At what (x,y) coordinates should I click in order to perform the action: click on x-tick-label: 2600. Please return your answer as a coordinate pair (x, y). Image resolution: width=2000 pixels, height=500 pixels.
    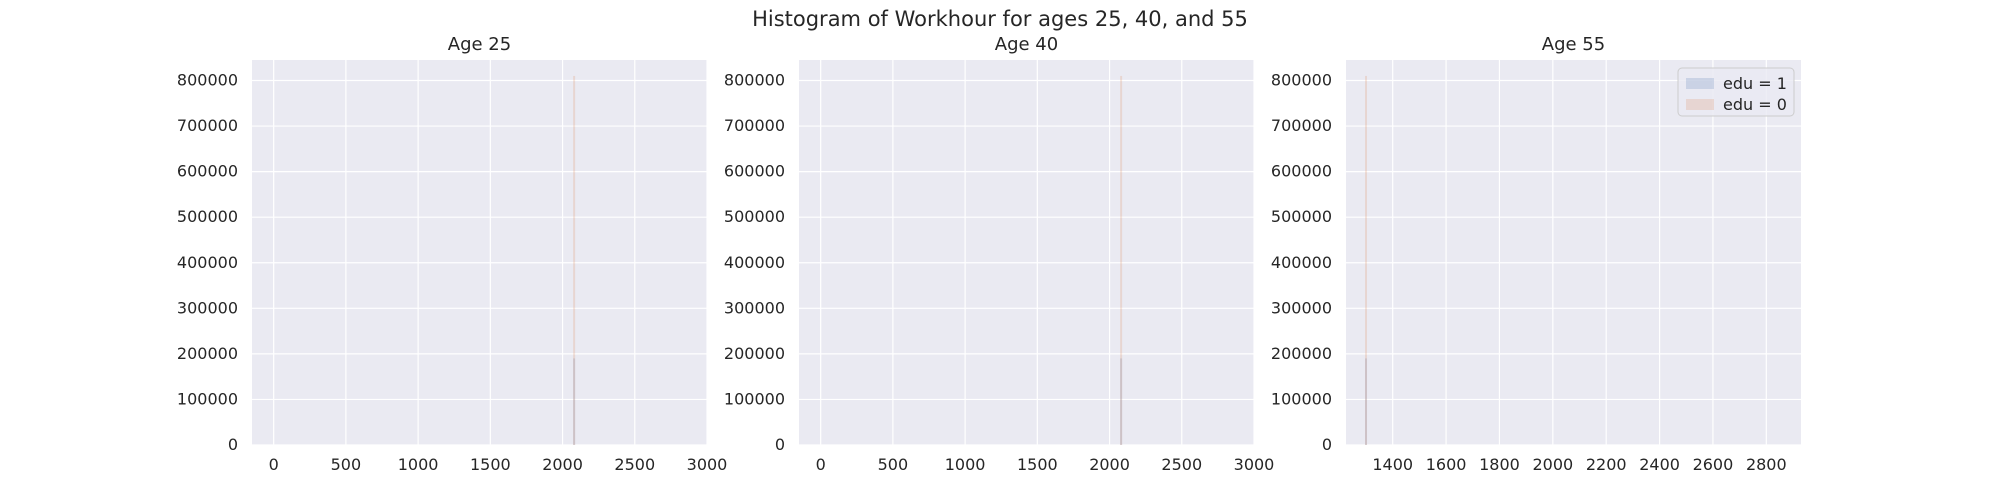
    Looking at the image, I should click on (1713, 464).